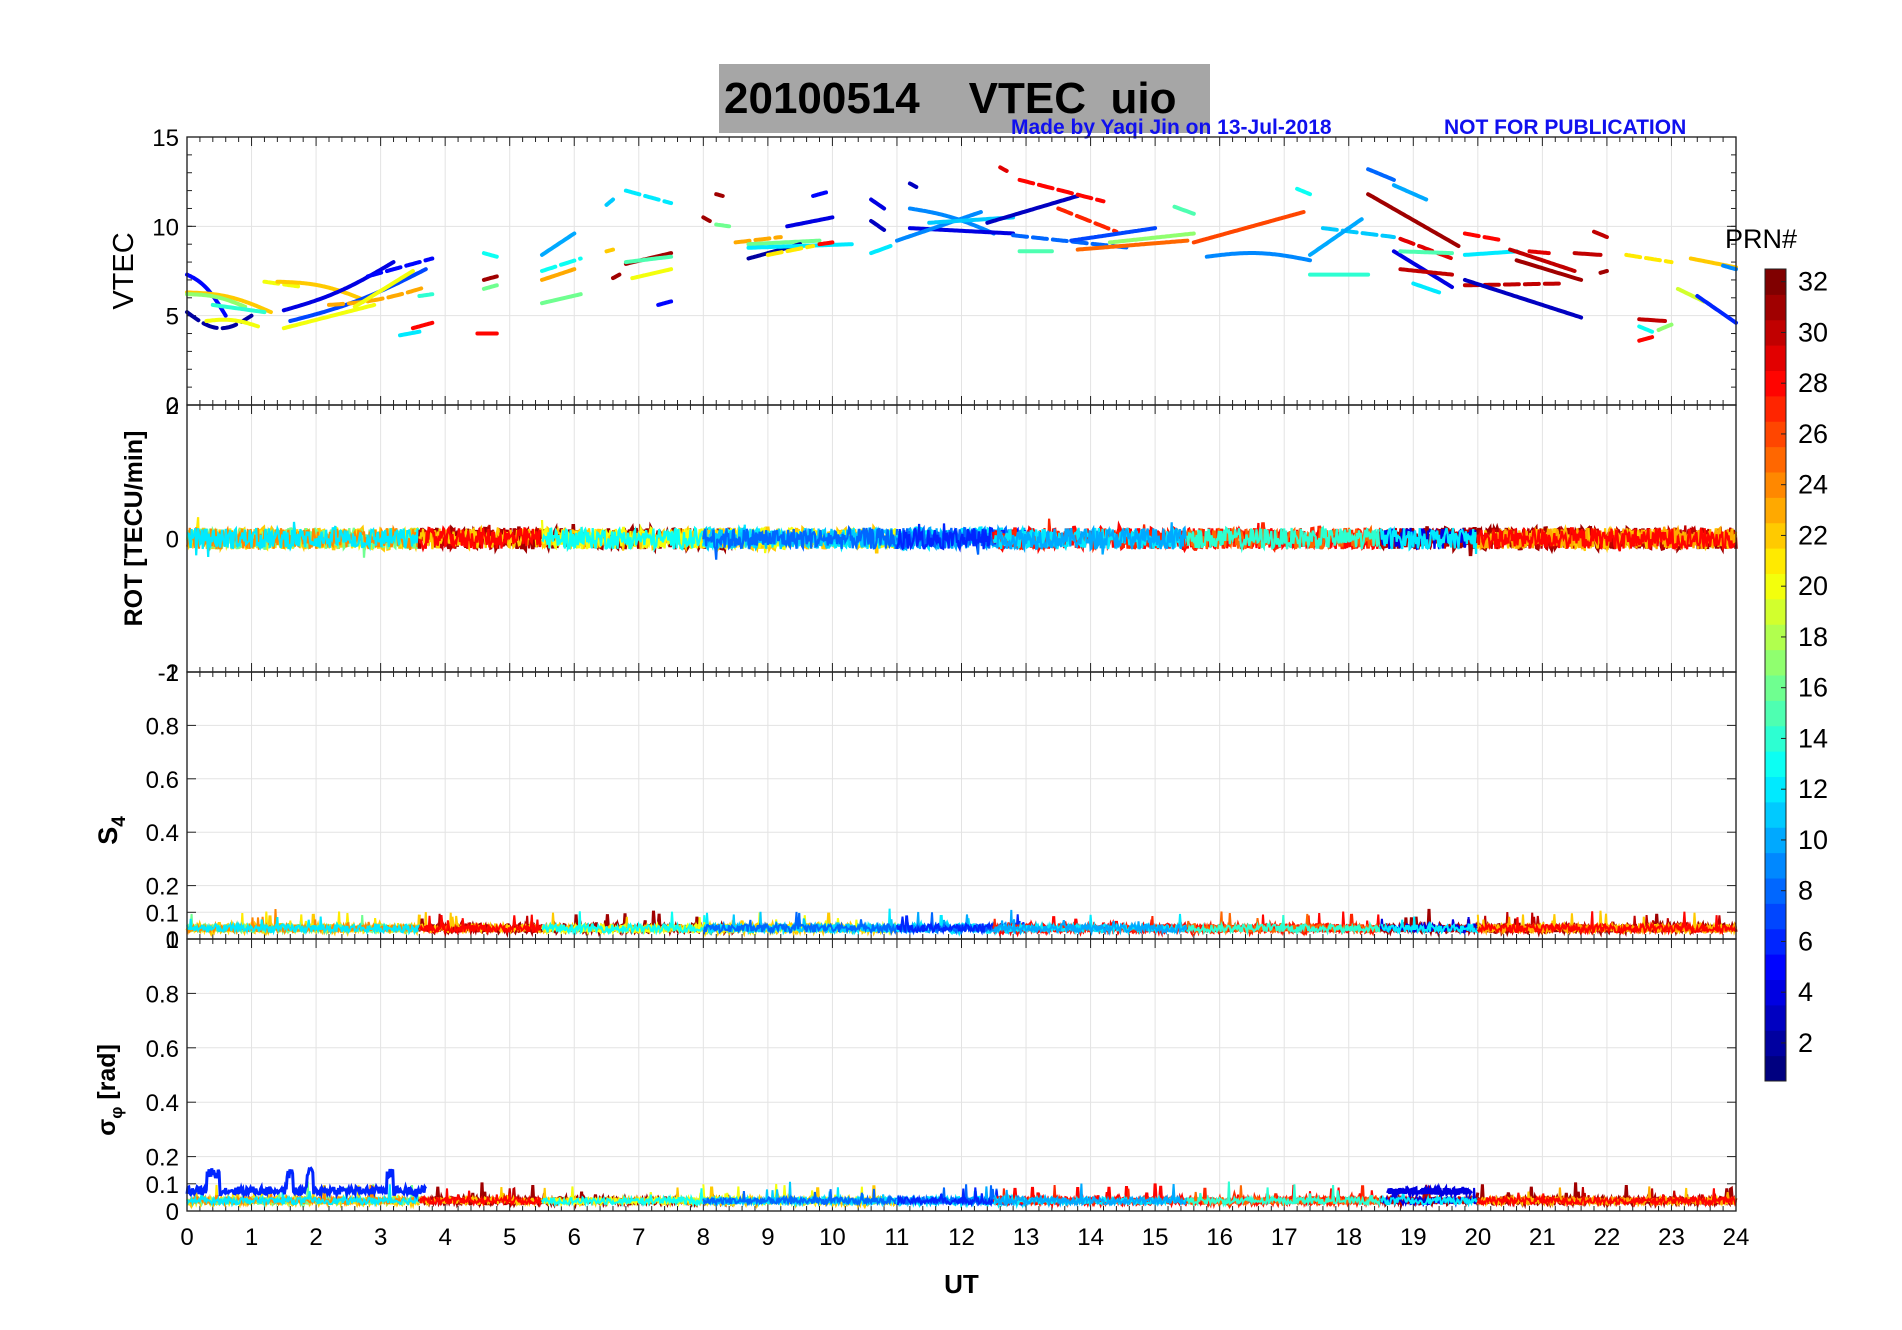 This screenshot has width=1902, height=1330. Describe the element at coordinates (1813, 688) in the screenshot. I see `colorbar-tick-label: 16` at that location.